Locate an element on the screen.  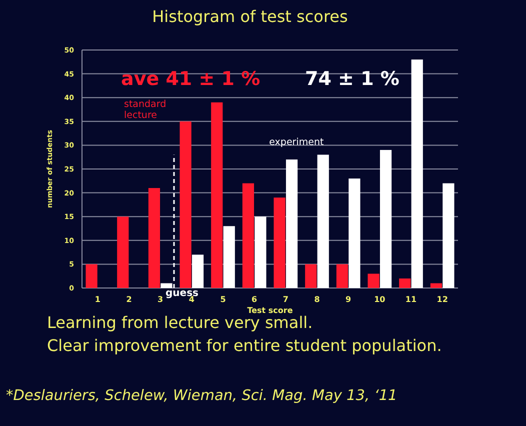
text: Learning from lecture very small. is located at coordinates (180, 322).